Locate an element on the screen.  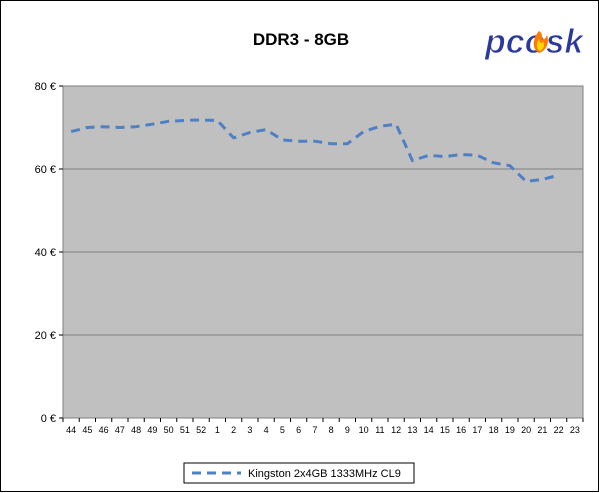
x-tick-label-48: 48 is located at coordinates (136, 430).